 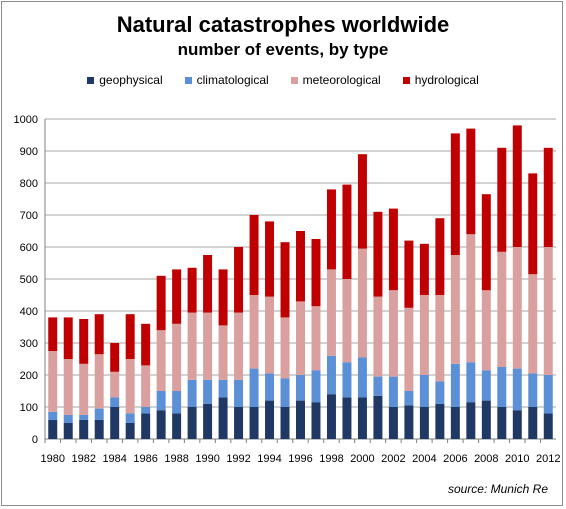 What do you see at coordinates (548, 426) in the screenshot?
I see `bar-geophysical-2012` at bounding box center [548, 426].